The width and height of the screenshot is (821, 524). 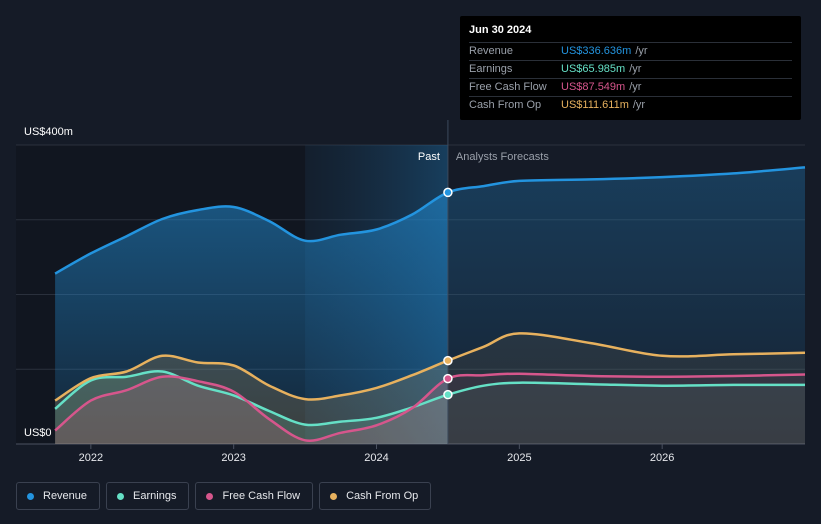 I want to click on legend-label: Cash From Op, so click(x=382, y=496).